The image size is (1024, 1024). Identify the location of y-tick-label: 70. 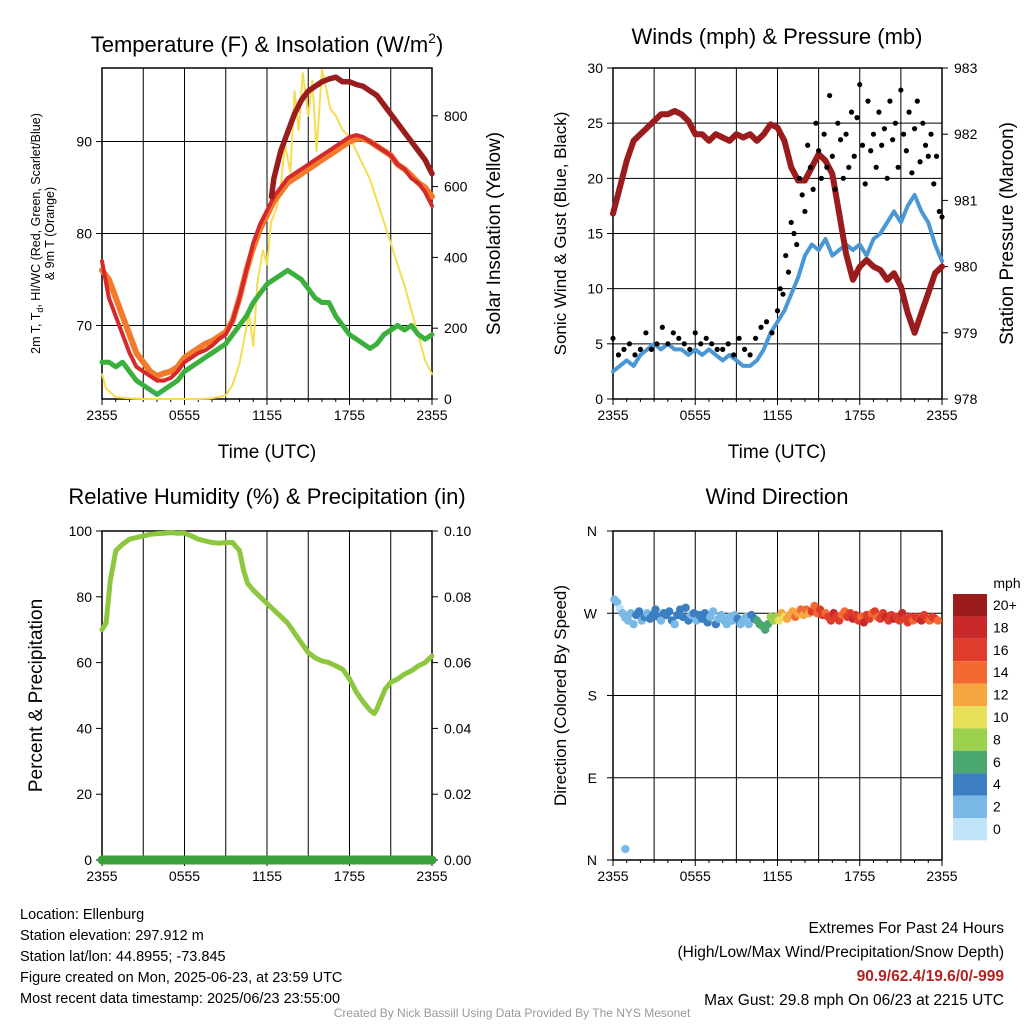
(84, 325).